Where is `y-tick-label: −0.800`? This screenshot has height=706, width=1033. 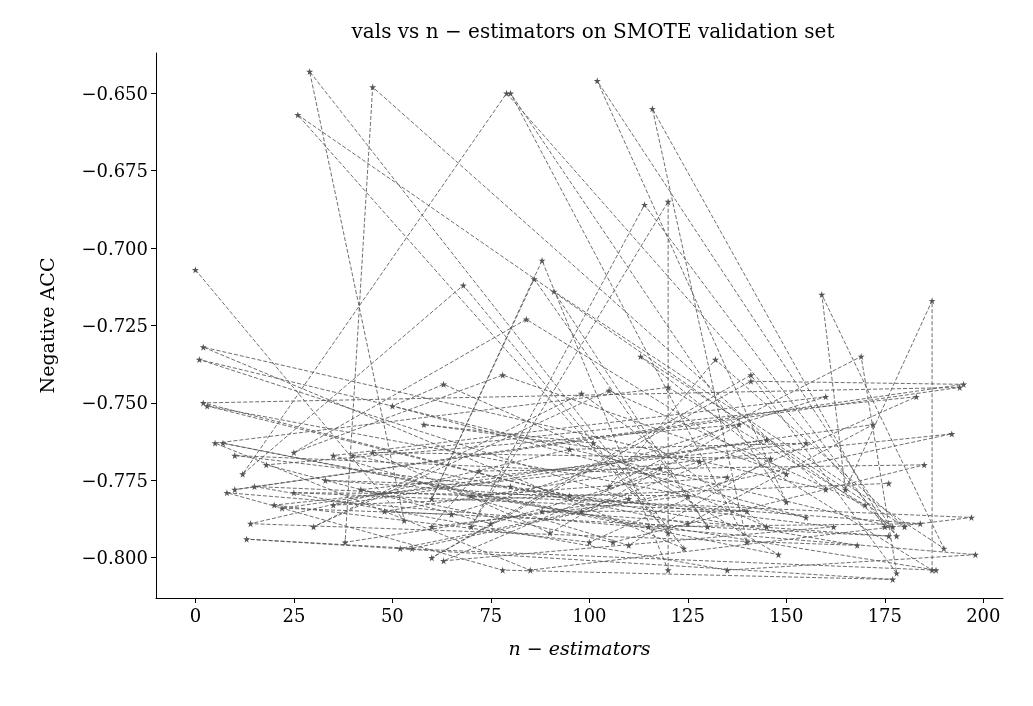
y-tick-label: −0.800 is located at coordinates (114, 558).